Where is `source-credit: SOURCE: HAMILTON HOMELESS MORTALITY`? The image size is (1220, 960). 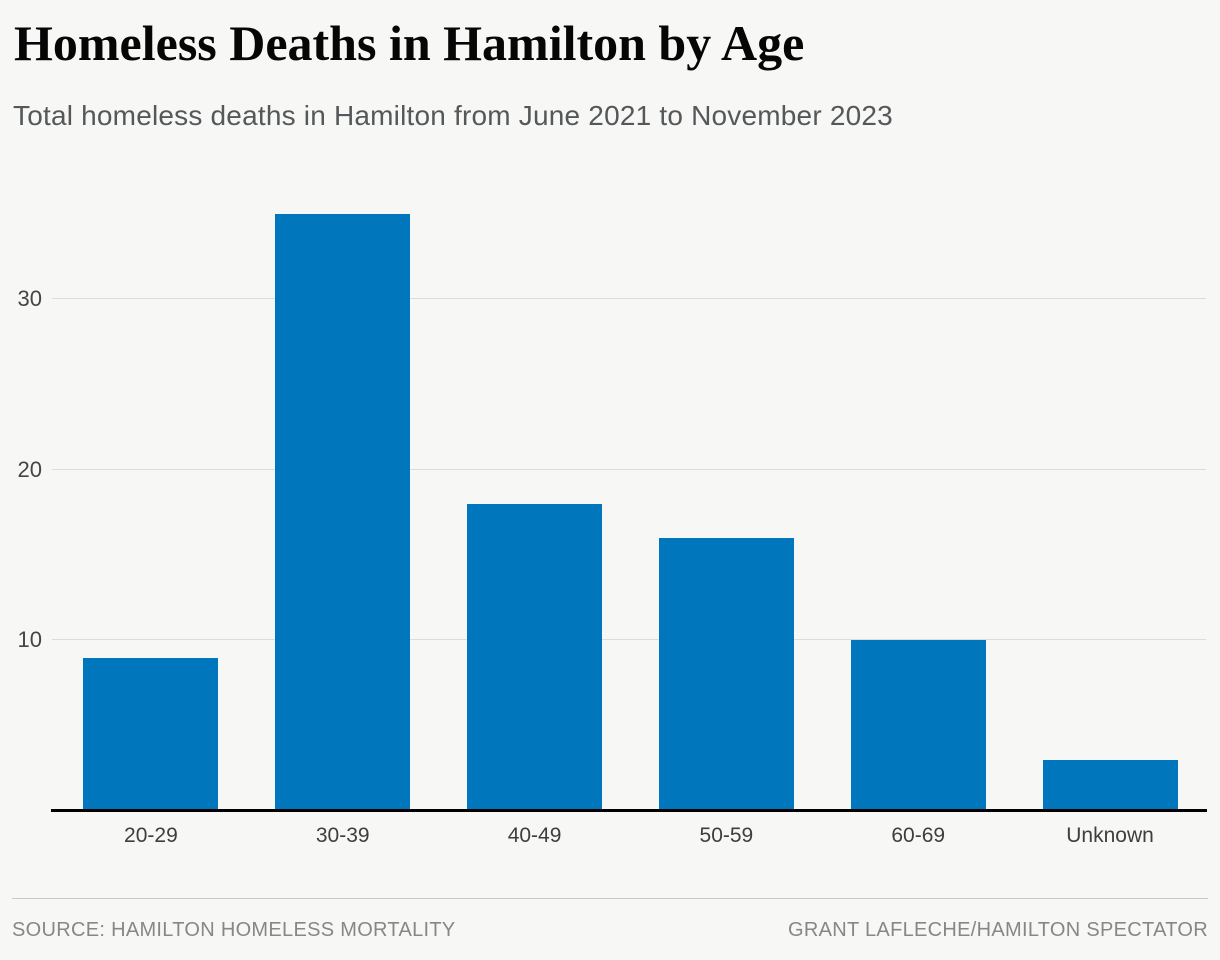 source-credit: SOURCE: HAMILTON HOMELESS MORTALITY is located at coordinates (234, 930).